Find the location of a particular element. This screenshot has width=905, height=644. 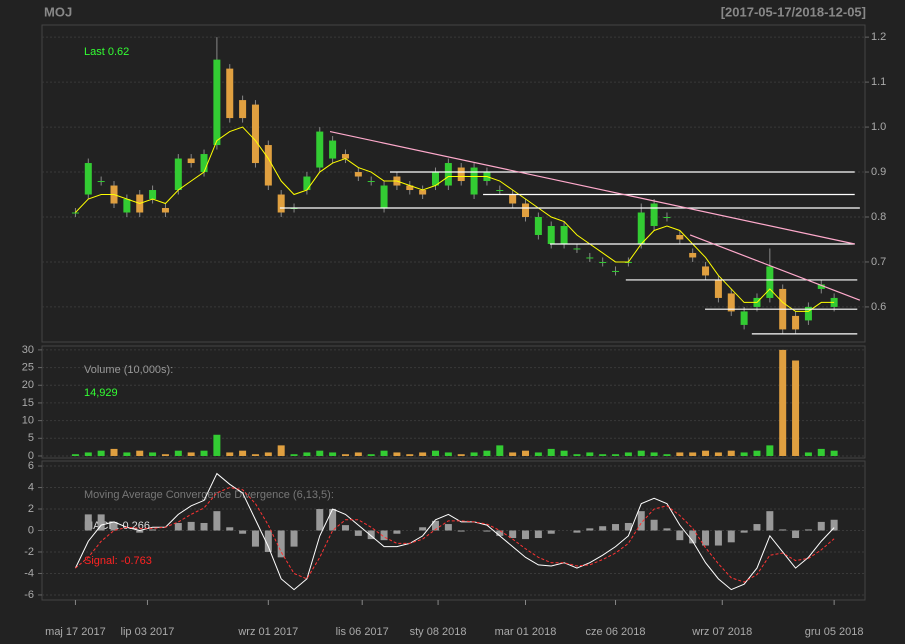

y-tick-label: 1.1 is located at coordinates (878, 82).